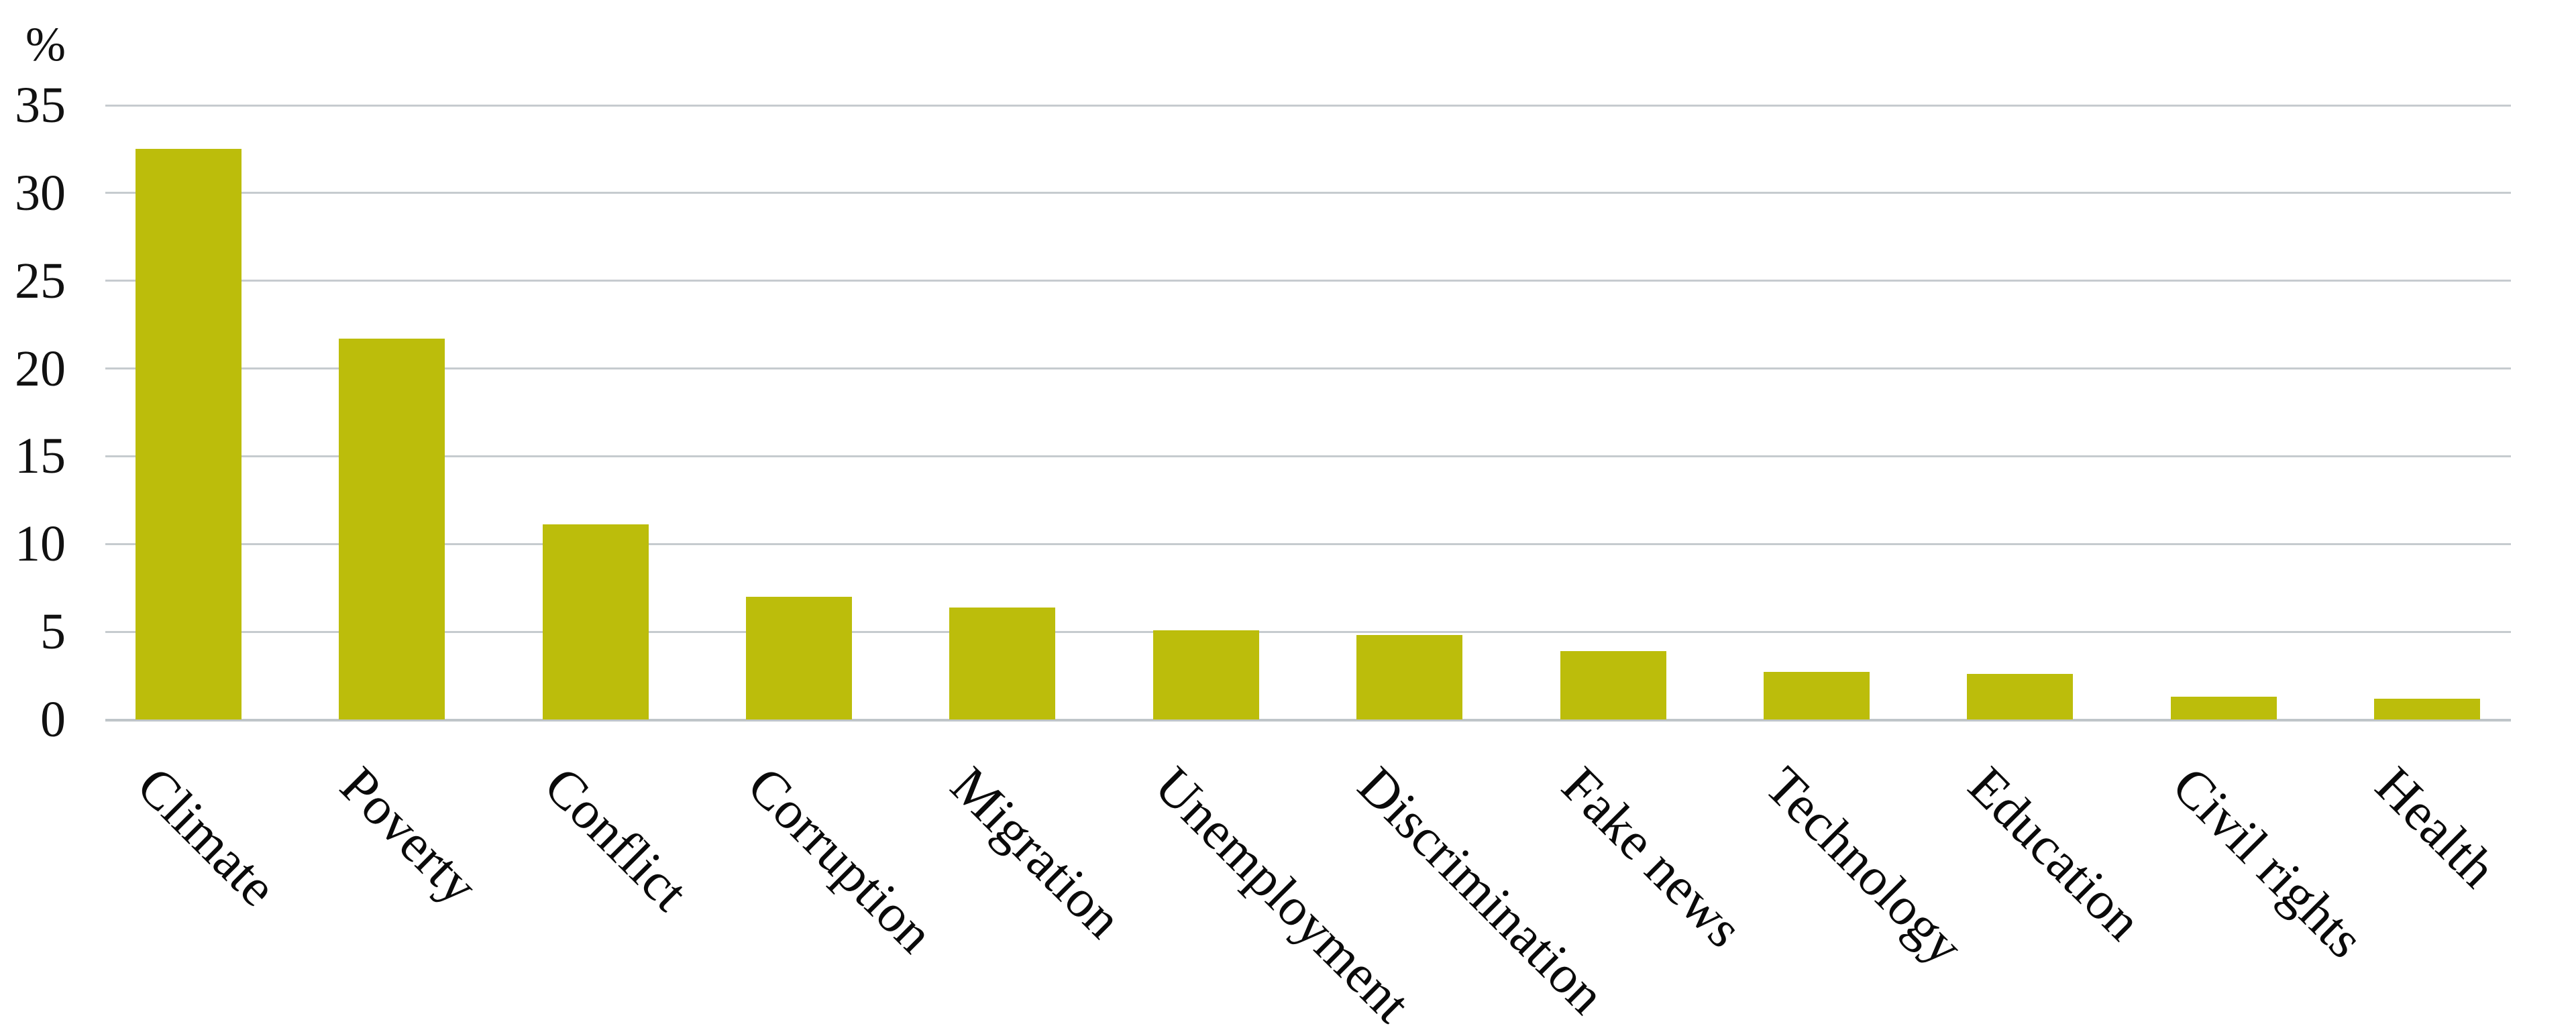 The height and width of the screenshot is (1036, 2576). What do you see at coordinates (409, 836) in the screenshot?
I see `x-label-poverty: Poverty` at bounding box center [409, 836].